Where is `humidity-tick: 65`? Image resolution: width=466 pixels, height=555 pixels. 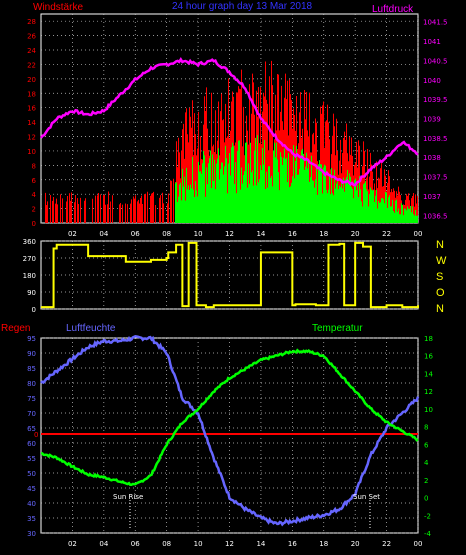
humidity-tick: 65 is located at coordinates (31, 429).